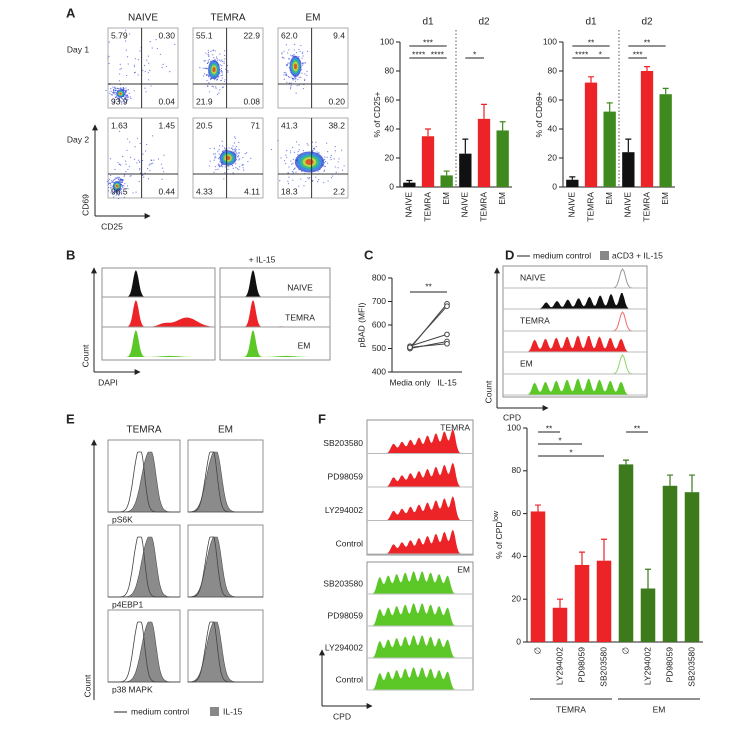 The image size is (749, 749). What do you see at coordinates (289, 191) in the screenshot?
I see `quadrant-value: 18.3` at bounding box center [289, 191].